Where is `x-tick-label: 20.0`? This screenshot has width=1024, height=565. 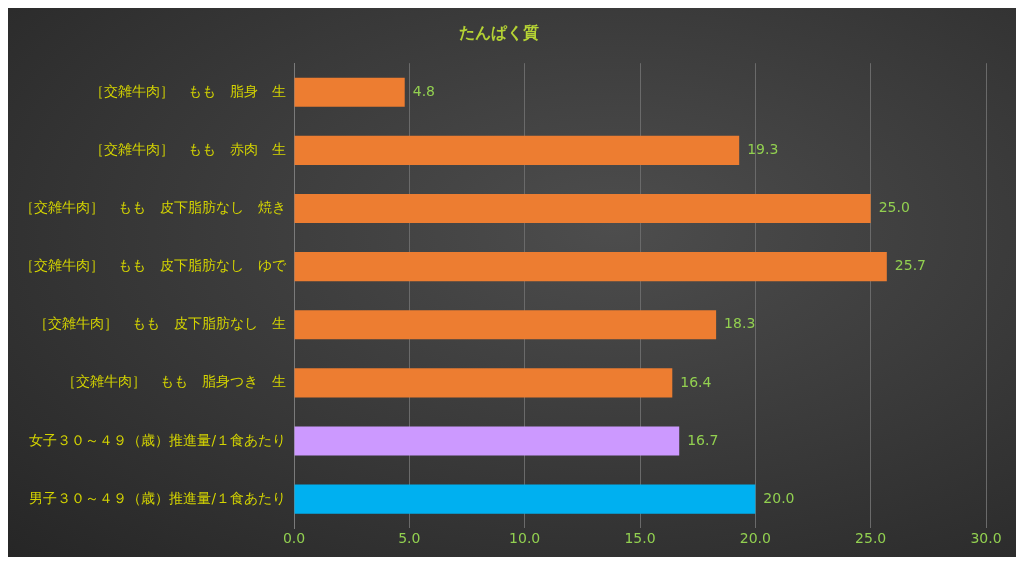
x-tick-label: 20.0 is located at coordinates (755, 538).